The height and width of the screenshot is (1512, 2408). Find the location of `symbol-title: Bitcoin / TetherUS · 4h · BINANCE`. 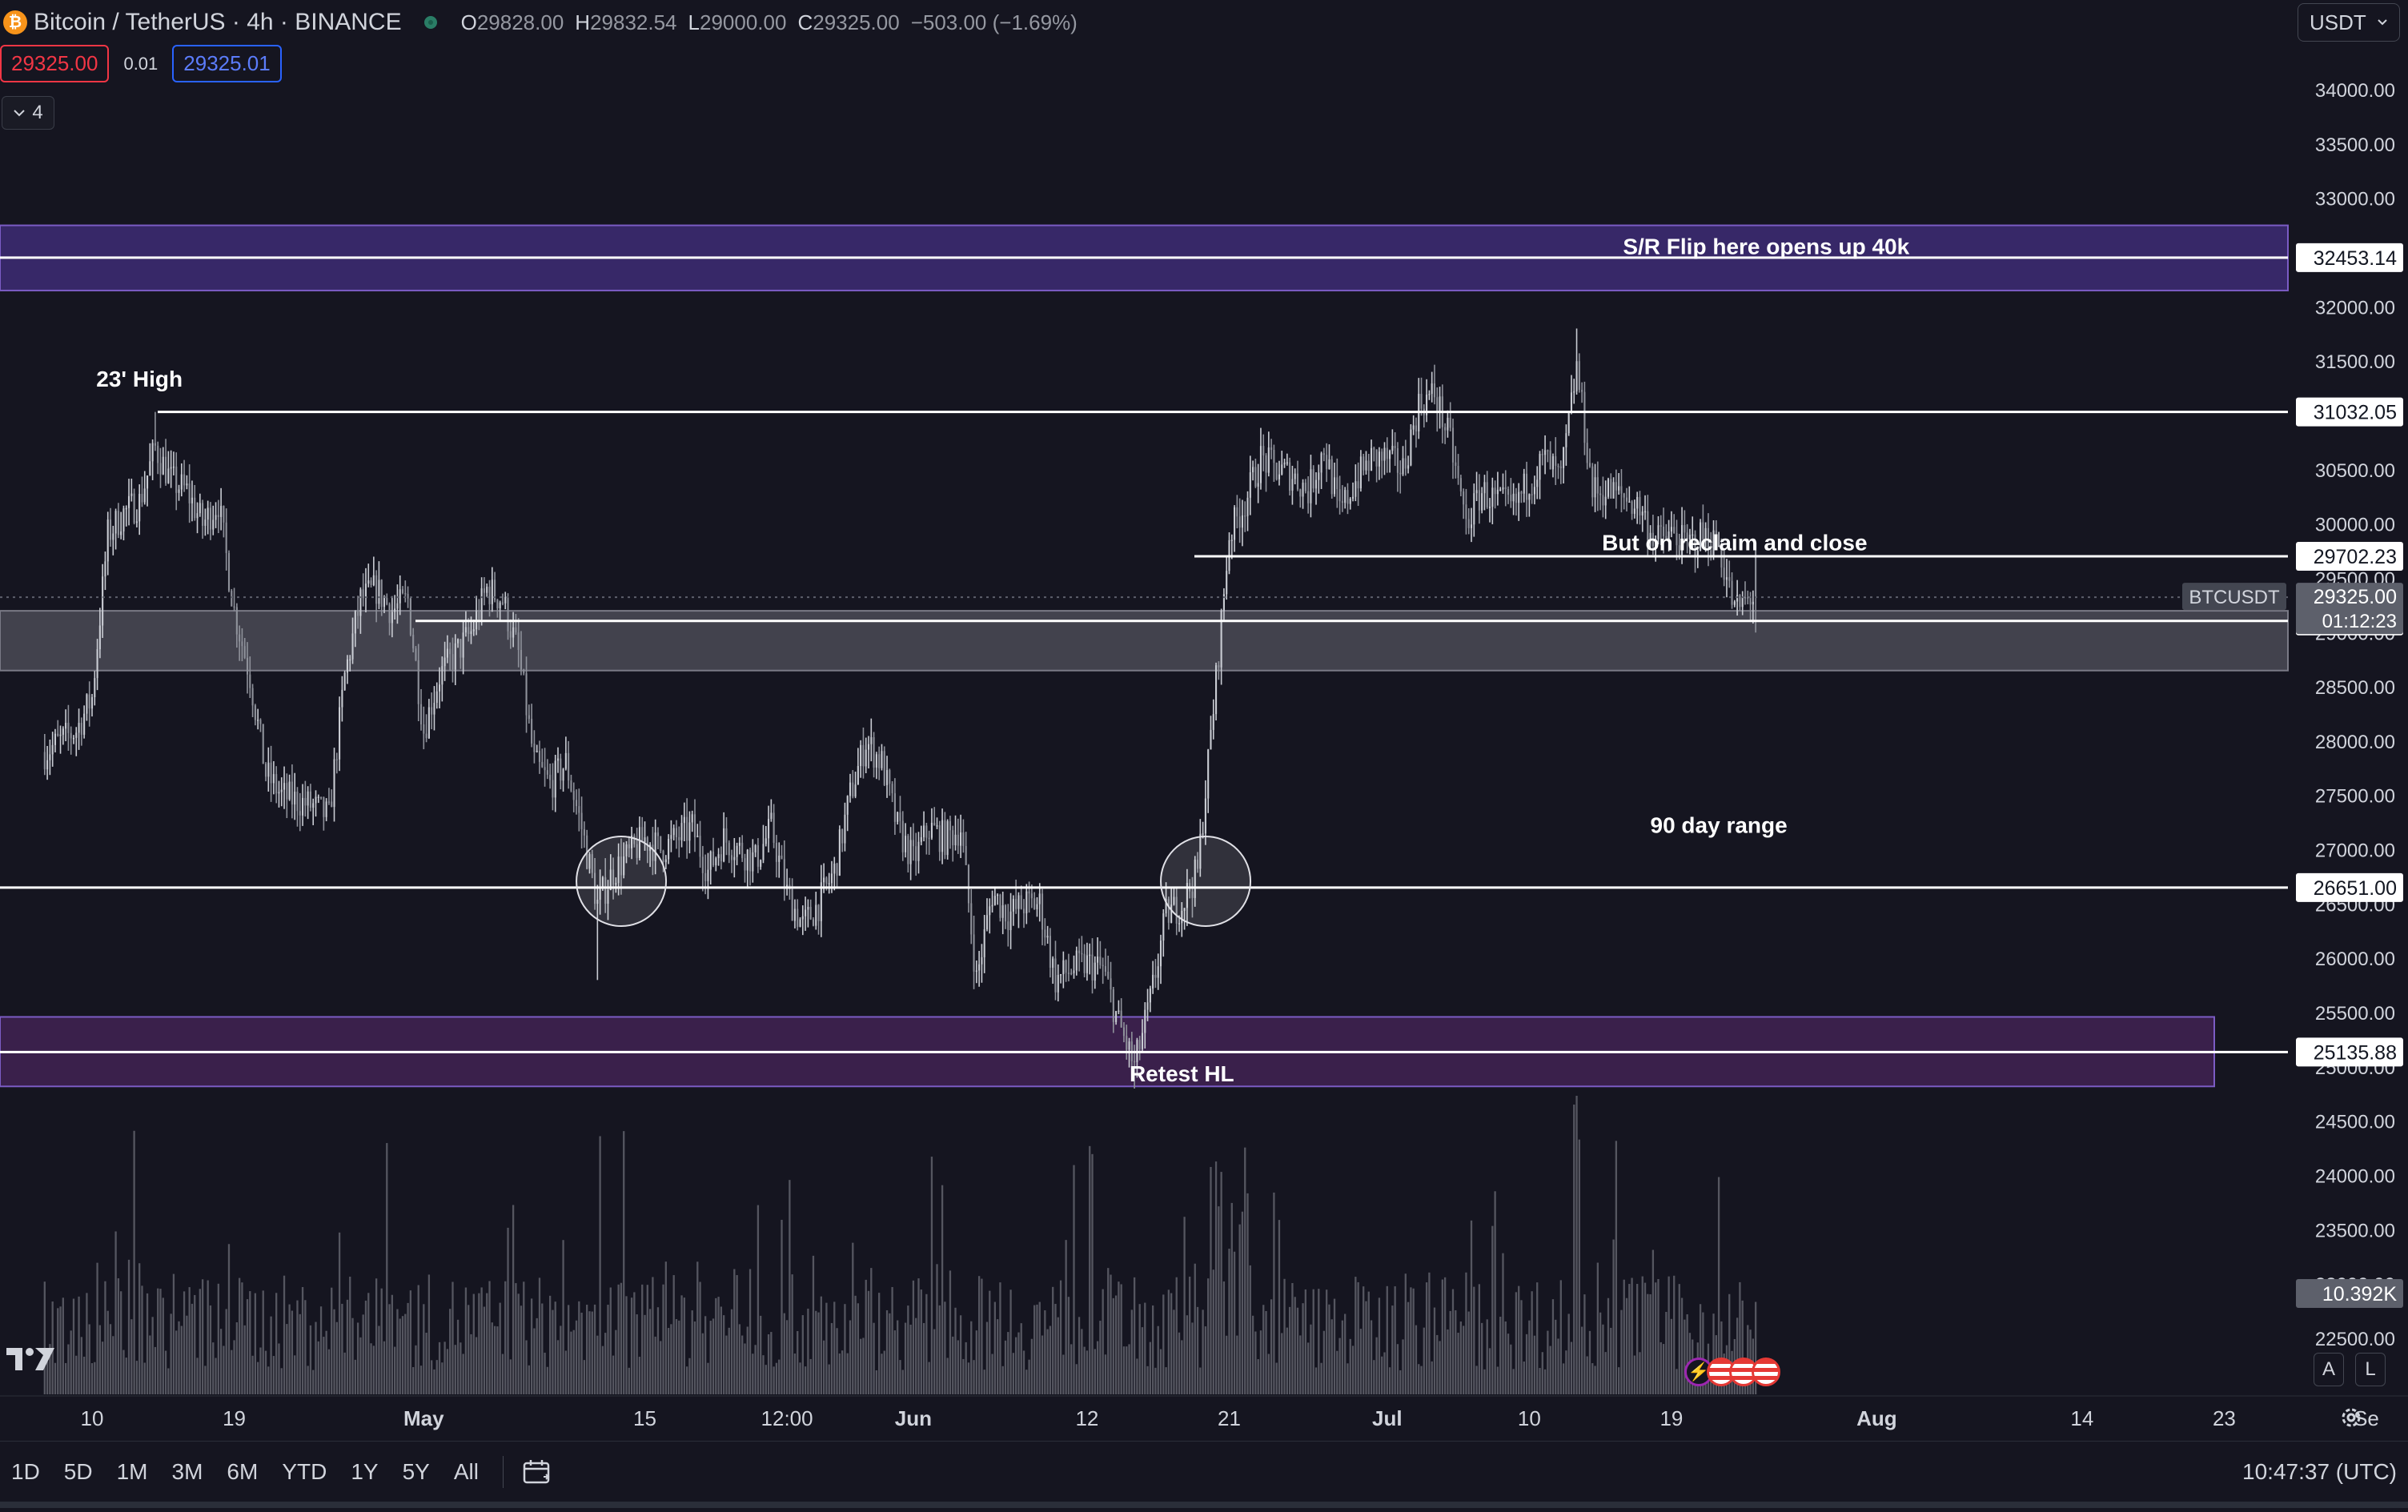

symbol-title: Bitcoin / TetherUS · 4h · BINANCE is located at coordinates (218, 22).